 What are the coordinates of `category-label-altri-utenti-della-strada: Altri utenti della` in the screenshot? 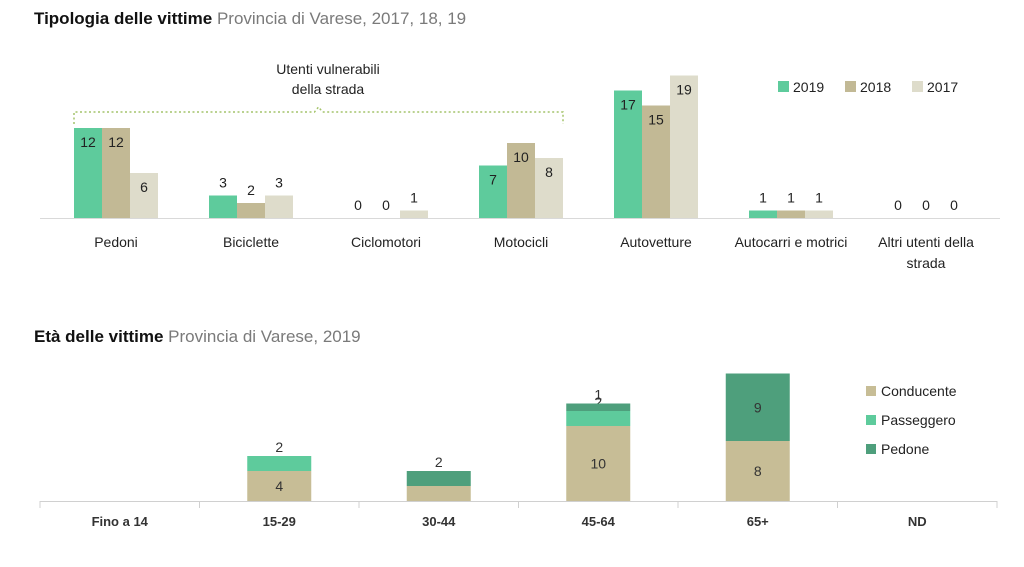 It's located at (926, 242).